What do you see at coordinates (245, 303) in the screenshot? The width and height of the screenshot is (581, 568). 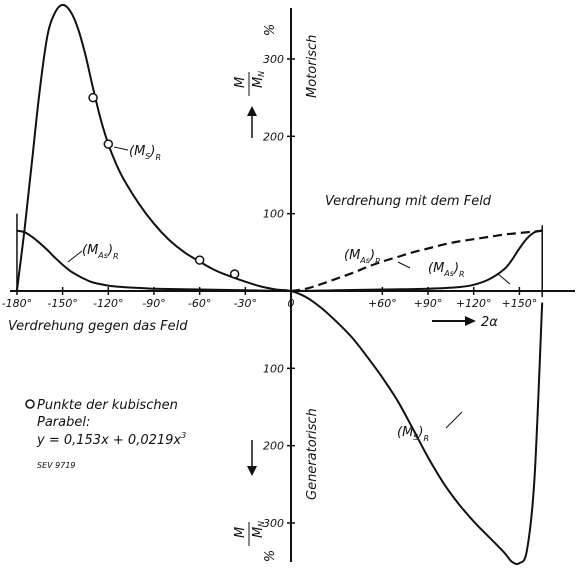 I see `x-tick-label: -30°` at bounding box center [245, 303].